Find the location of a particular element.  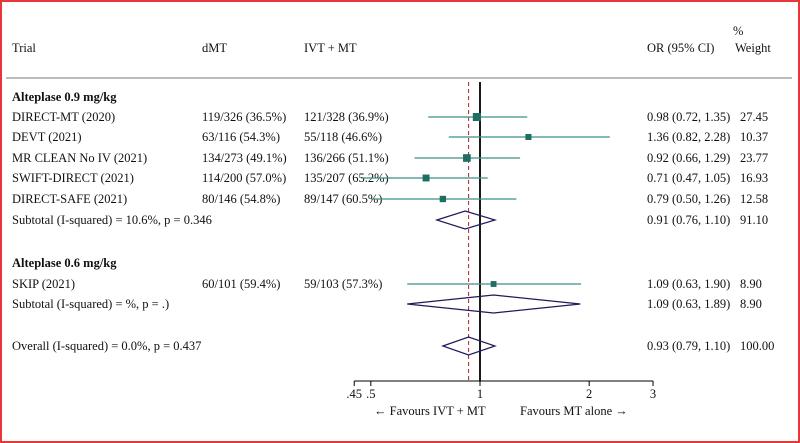

study-weight: 27.45 is located at coordinates (754, 117).